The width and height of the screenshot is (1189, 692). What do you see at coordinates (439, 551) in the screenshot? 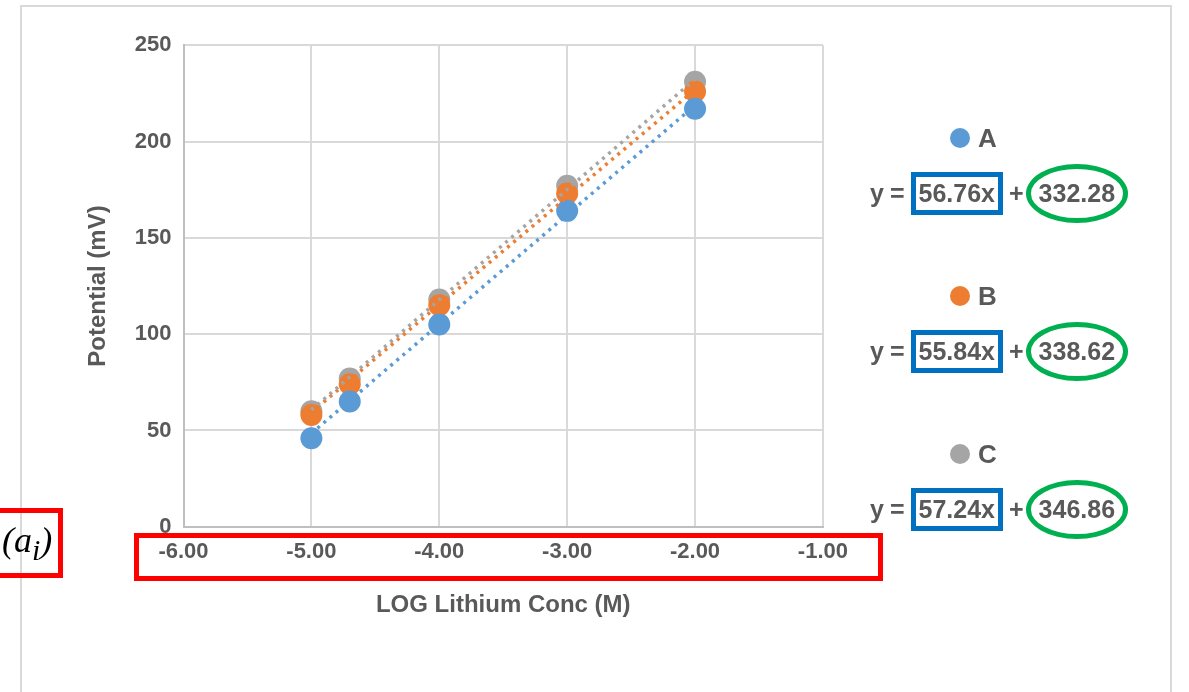
I see `x-tick-label: -4.00` at bounding box center [439, 551].